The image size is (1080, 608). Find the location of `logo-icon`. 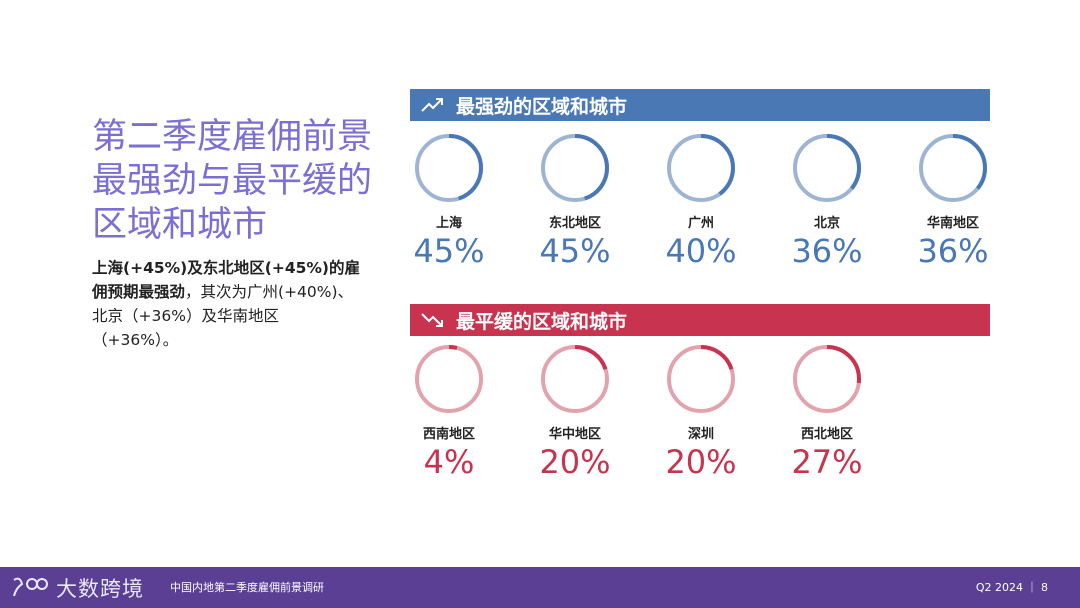

logo-icon is located at coordinates (30, 587).